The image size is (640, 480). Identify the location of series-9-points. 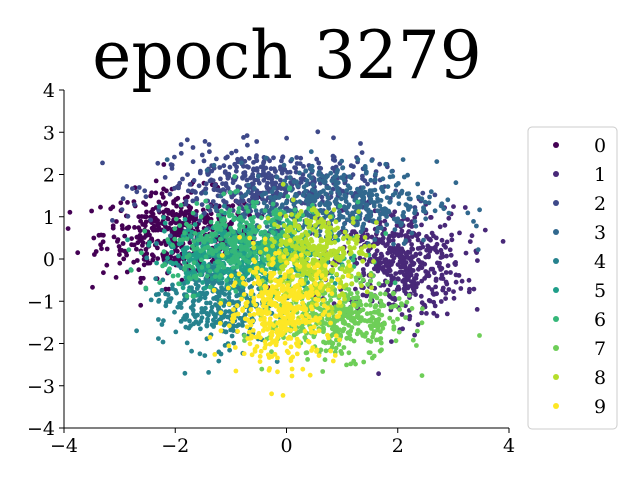
(280, 316).